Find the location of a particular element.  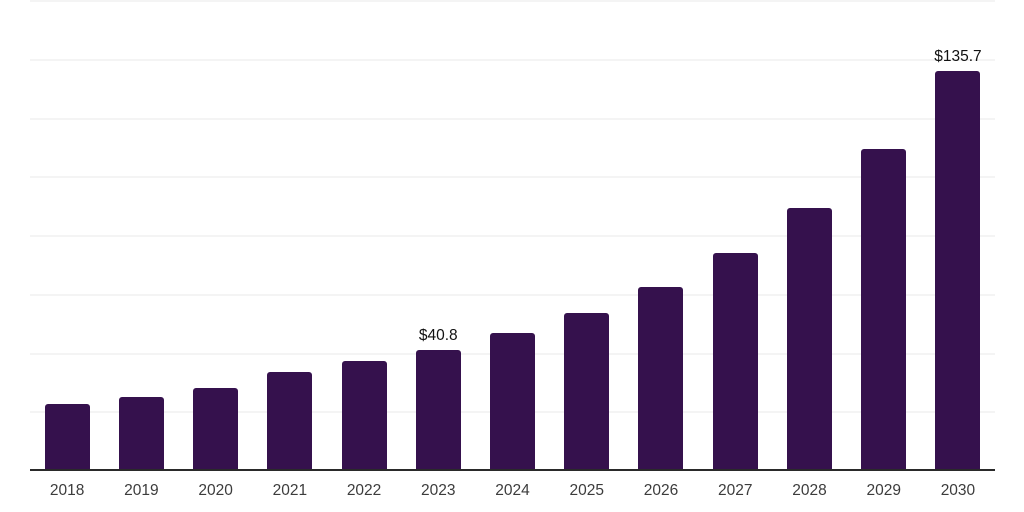

bar-column-2026 is located at coordinates (661, 235).